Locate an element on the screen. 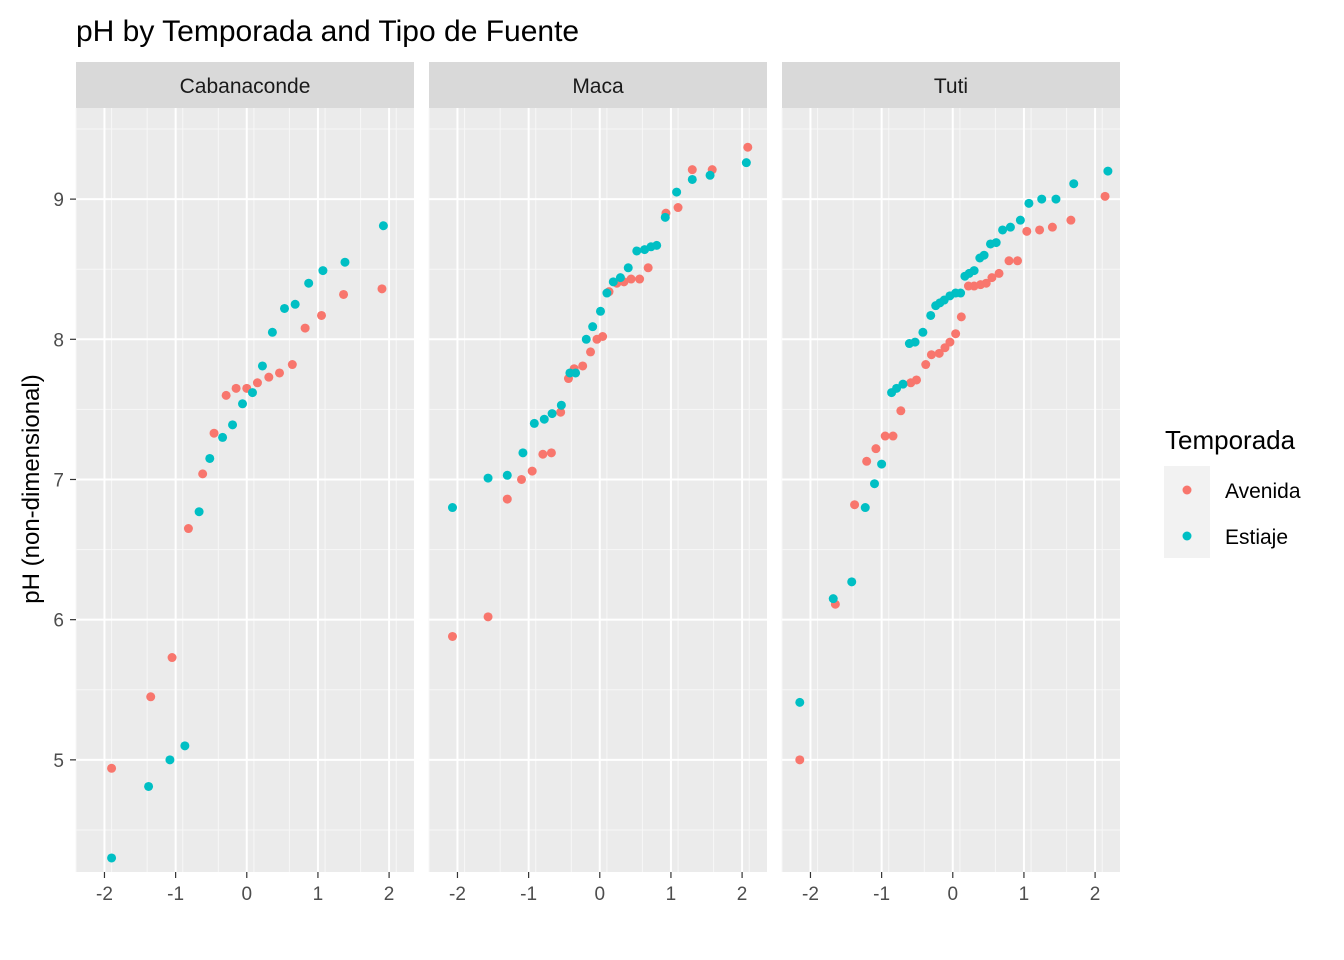  chart-title: pH by Temporada and Tipo de Fuente is located at coordinates (327, 31).